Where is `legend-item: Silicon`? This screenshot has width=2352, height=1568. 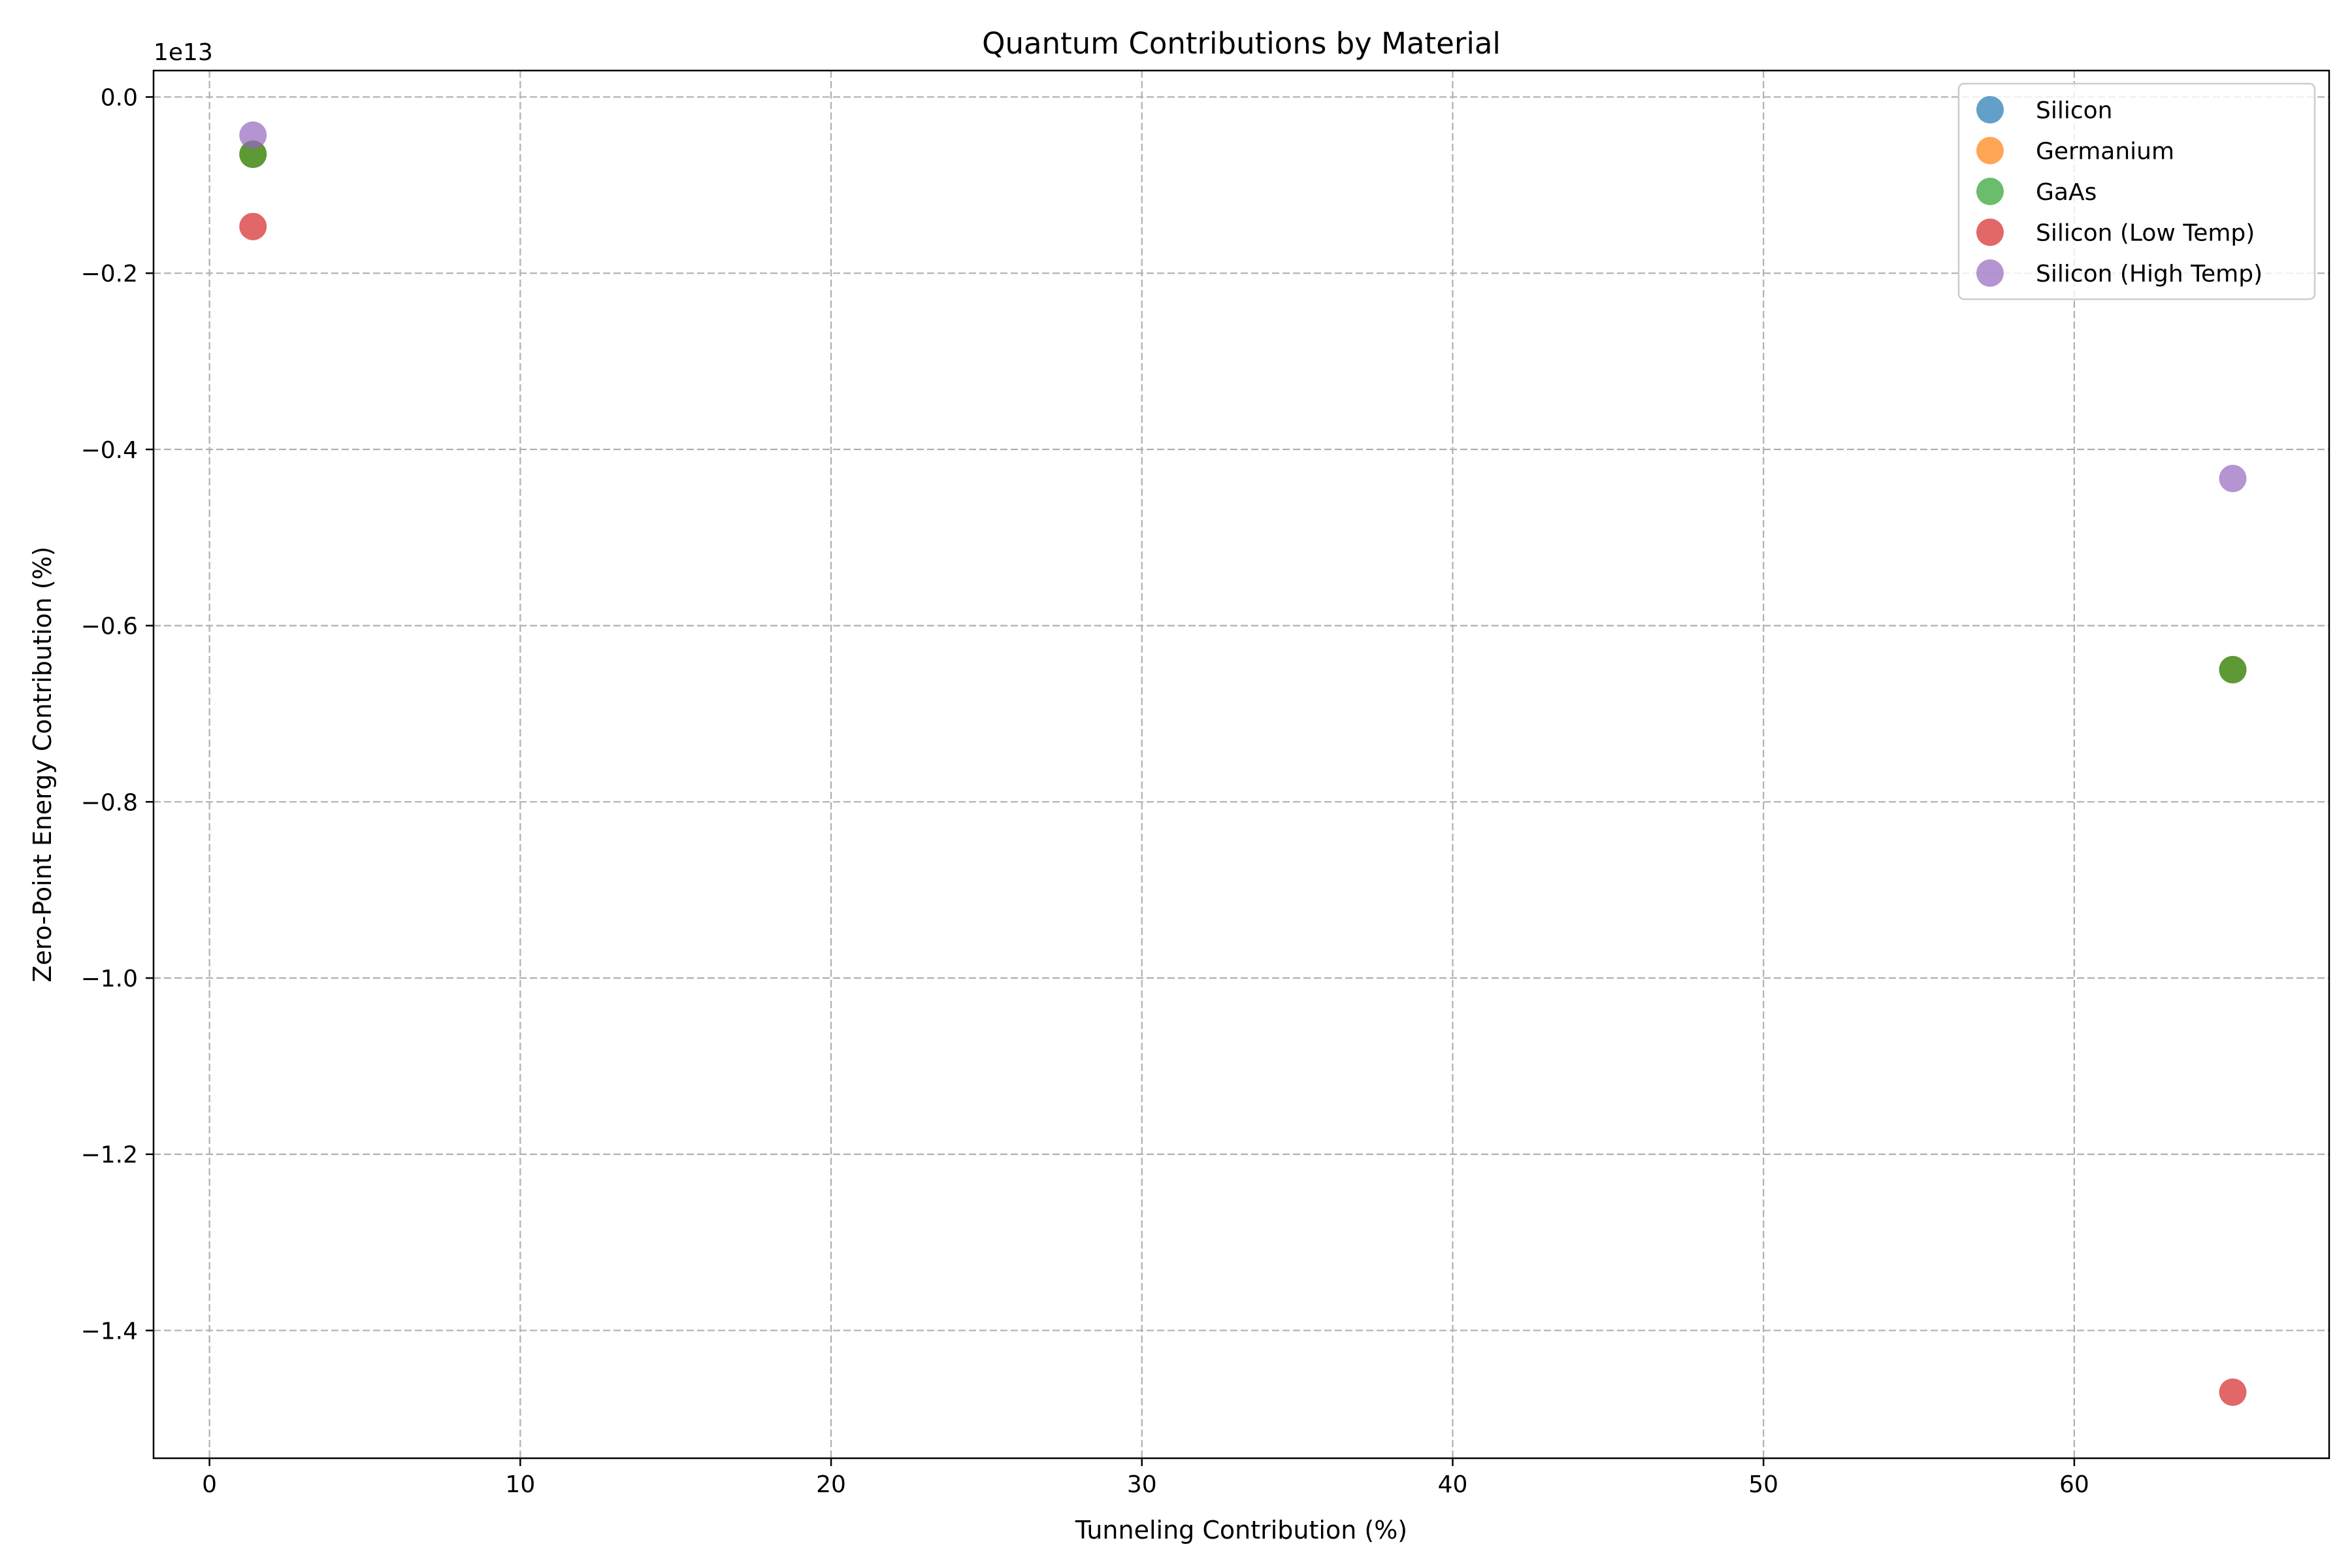
legend-item: Silicon is located at coordinates (2044, 110).